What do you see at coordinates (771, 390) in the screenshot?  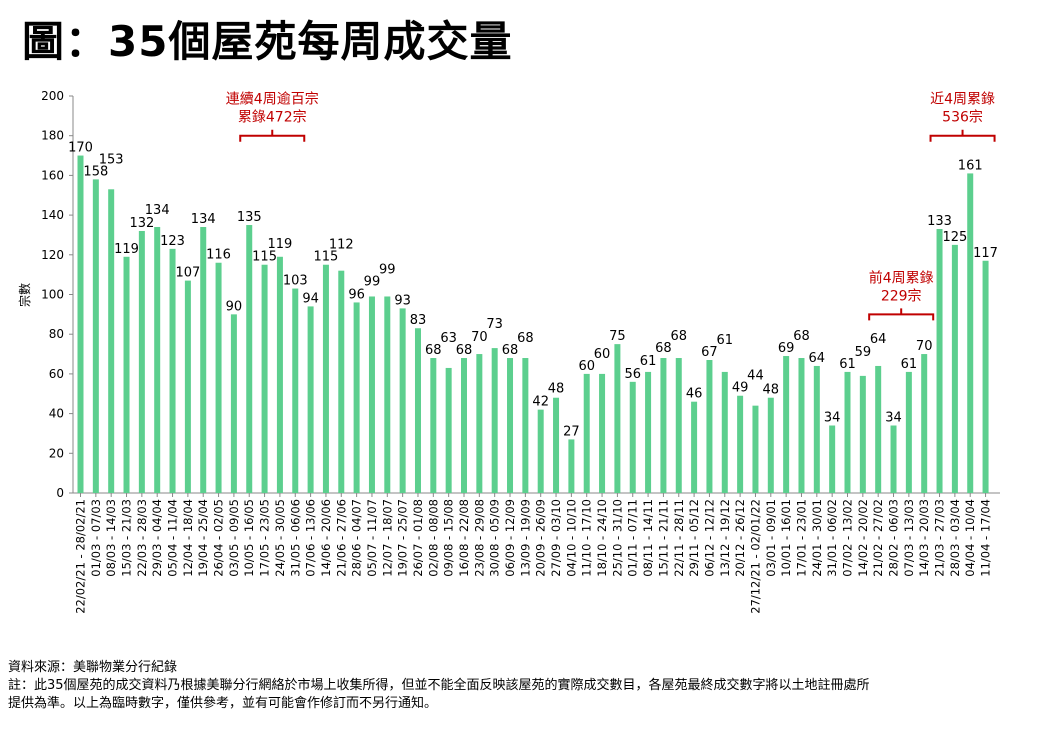 I see `data-label: 48` at bounding box center [771, 390].